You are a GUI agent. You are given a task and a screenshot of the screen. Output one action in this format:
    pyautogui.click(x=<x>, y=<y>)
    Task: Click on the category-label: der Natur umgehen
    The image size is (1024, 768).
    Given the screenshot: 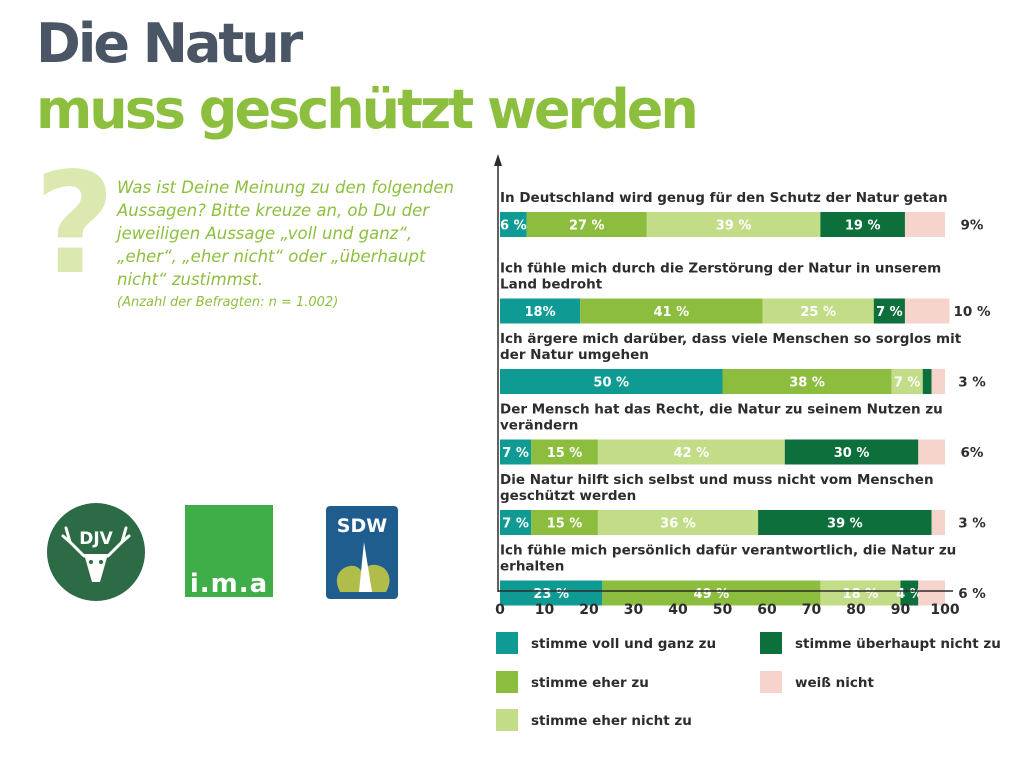 What is the action you would take?
    pyautogui.click(x=574, y=355)
    